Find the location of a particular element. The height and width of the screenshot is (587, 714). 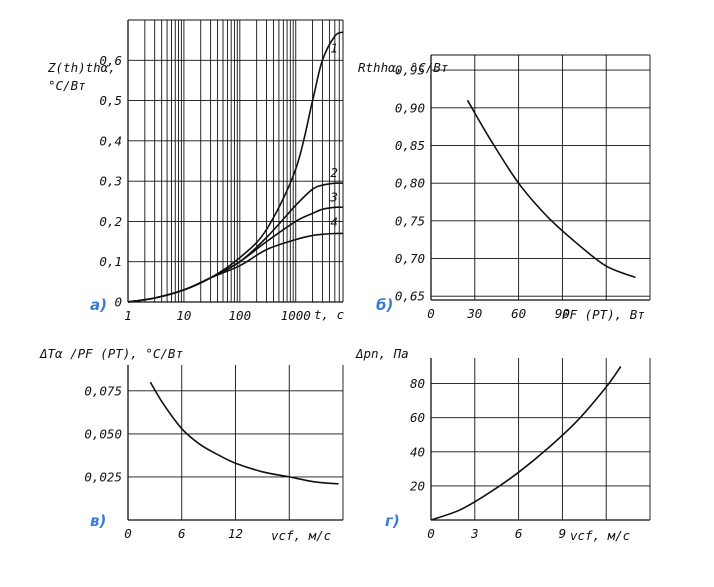

y-tick-label: 0,075 is located at coordinates (103, 390).